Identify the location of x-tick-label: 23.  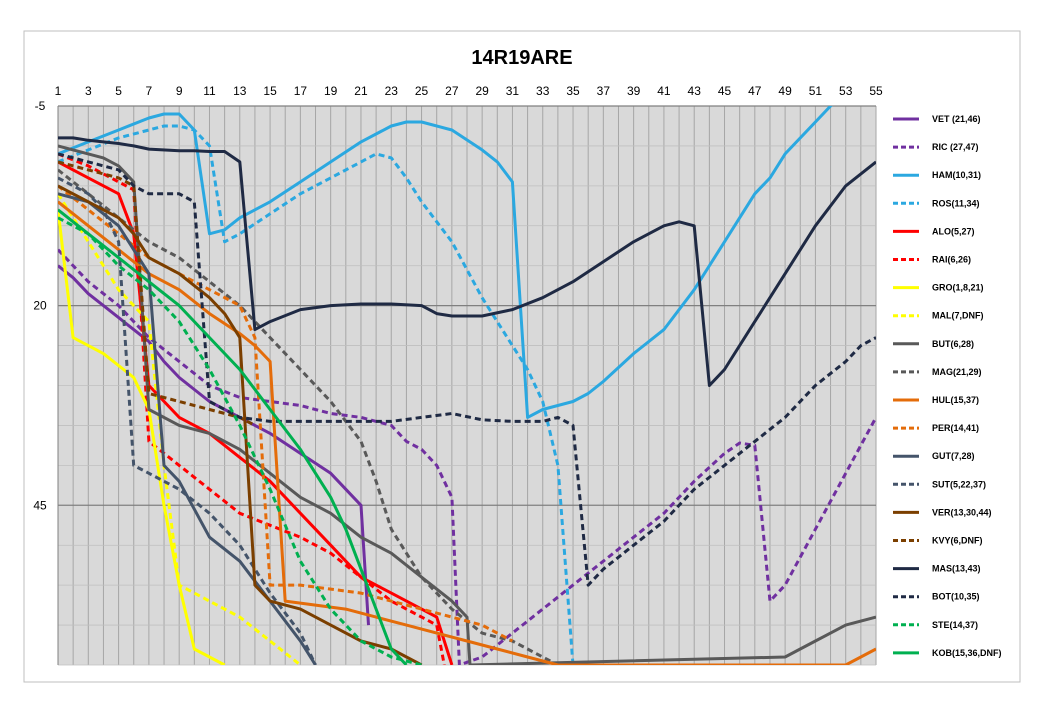
(392, 91).